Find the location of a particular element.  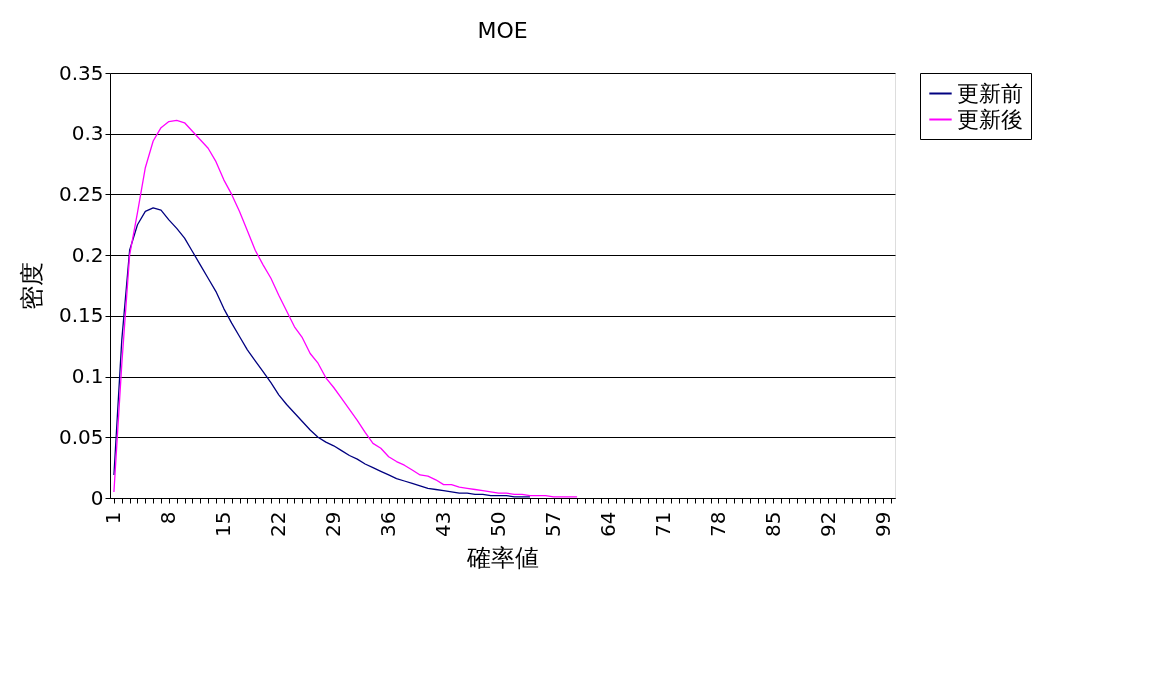

y-tick-label: 0.15 is located at coordinates (81, 315).